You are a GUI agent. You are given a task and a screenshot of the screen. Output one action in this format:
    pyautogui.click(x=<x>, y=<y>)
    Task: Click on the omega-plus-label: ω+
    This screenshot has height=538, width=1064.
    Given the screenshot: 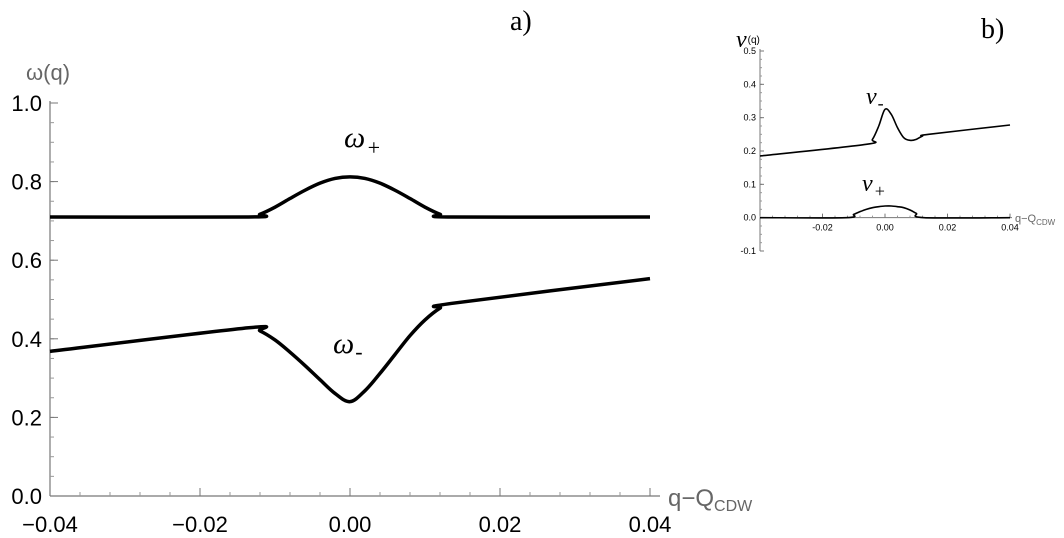 What is the action you would take?
    pyautogui.click(x=362, y=140)
    